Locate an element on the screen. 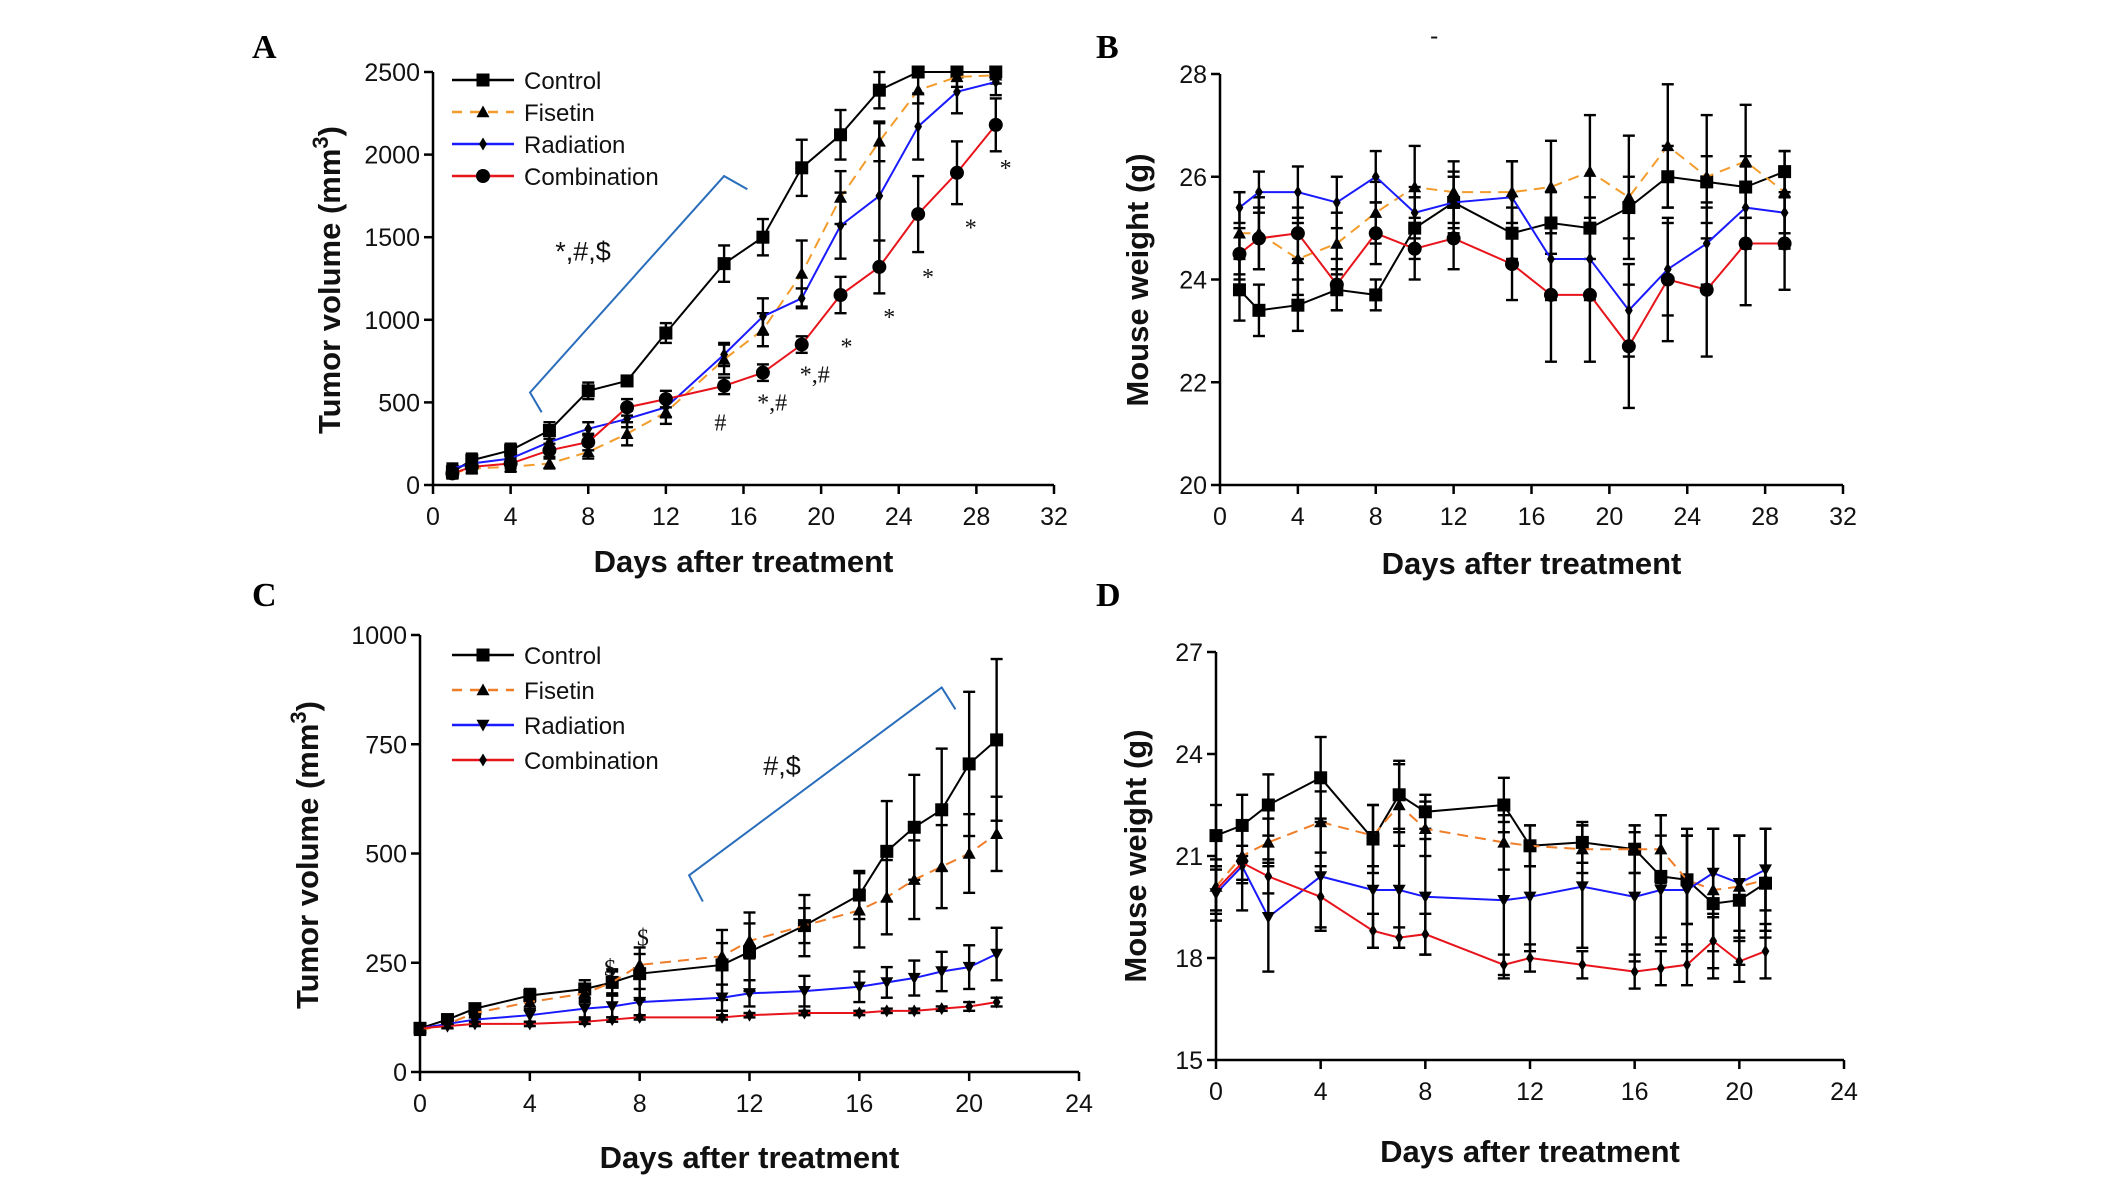 This screenshot has width=2126, height=1186. panel-a-y-axis-title: Tumor volume (mm3) is located at coordinates (327, 280).